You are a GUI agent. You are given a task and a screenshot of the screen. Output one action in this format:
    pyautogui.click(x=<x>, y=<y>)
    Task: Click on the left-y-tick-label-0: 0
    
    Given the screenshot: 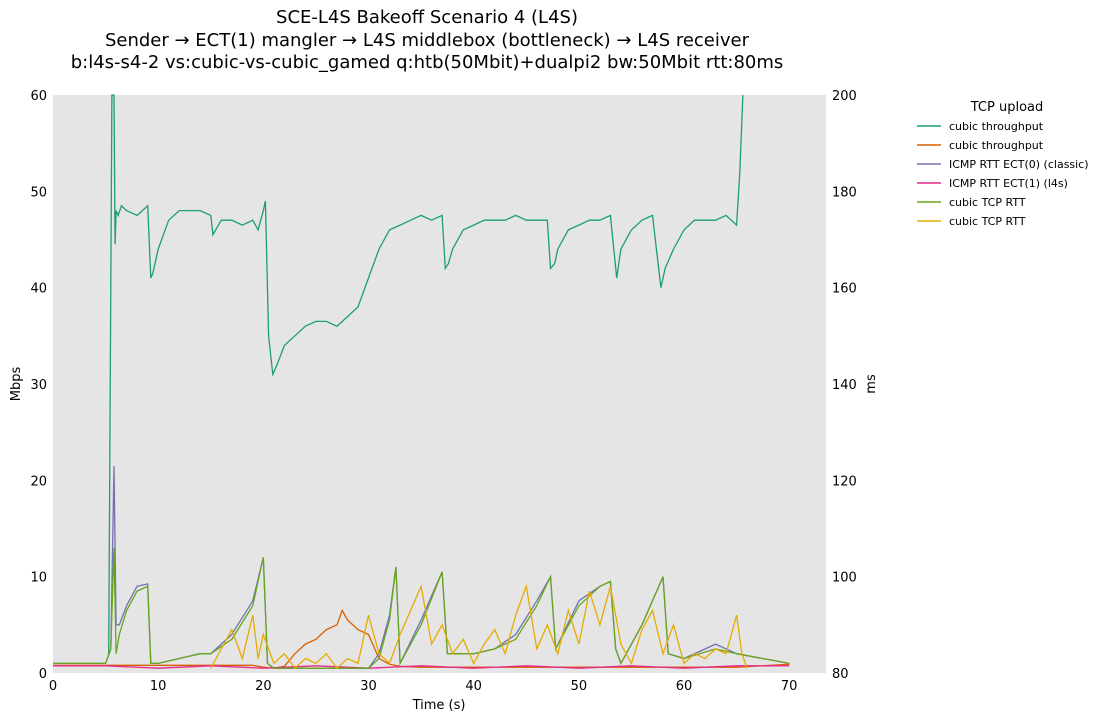 What is the action you would take?
    pyautogui.click(x=43, y=674)
    